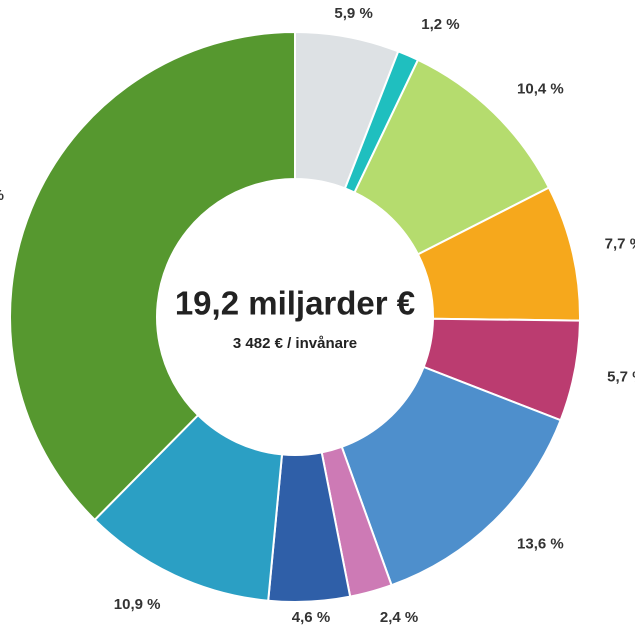 This screenshot has width=635, height=629. Describe the element at coordinates (295, 303) in the screenshot. I see `center-title: 19,2 miljarder €` at that location.